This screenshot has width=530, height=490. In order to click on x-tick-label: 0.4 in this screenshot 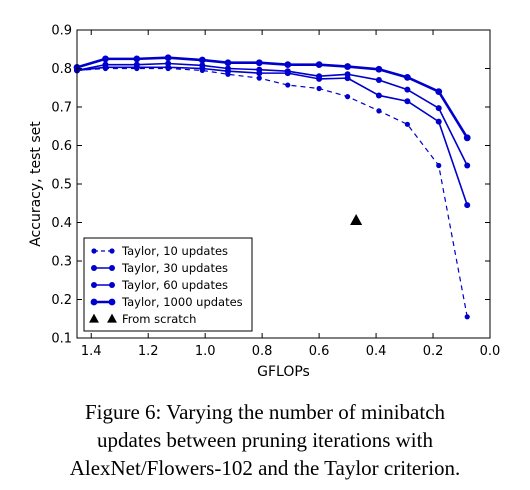, I will do `click(376, 351)`.